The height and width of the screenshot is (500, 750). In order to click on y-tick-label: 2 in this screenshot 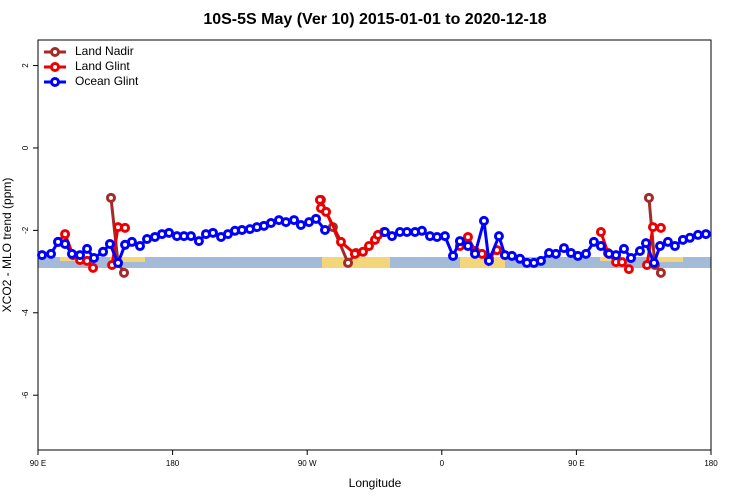, I will do `click(25, 65)`.